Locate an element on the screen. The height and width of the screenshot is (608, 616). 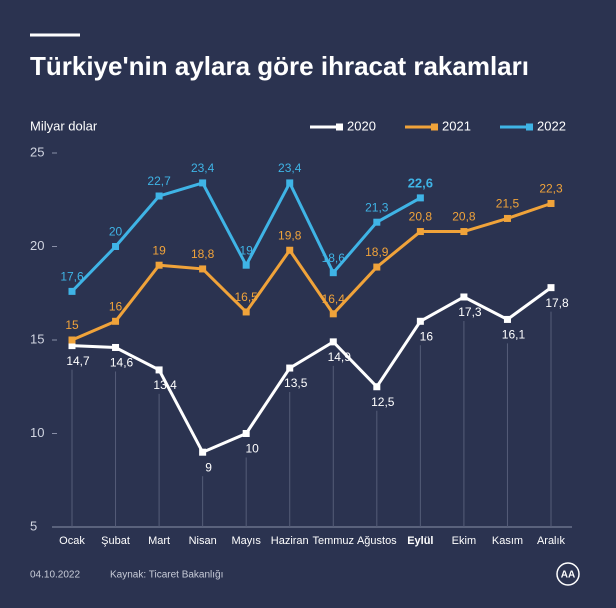
x-tick-label: Şubat is located at coordinates (115, 541).